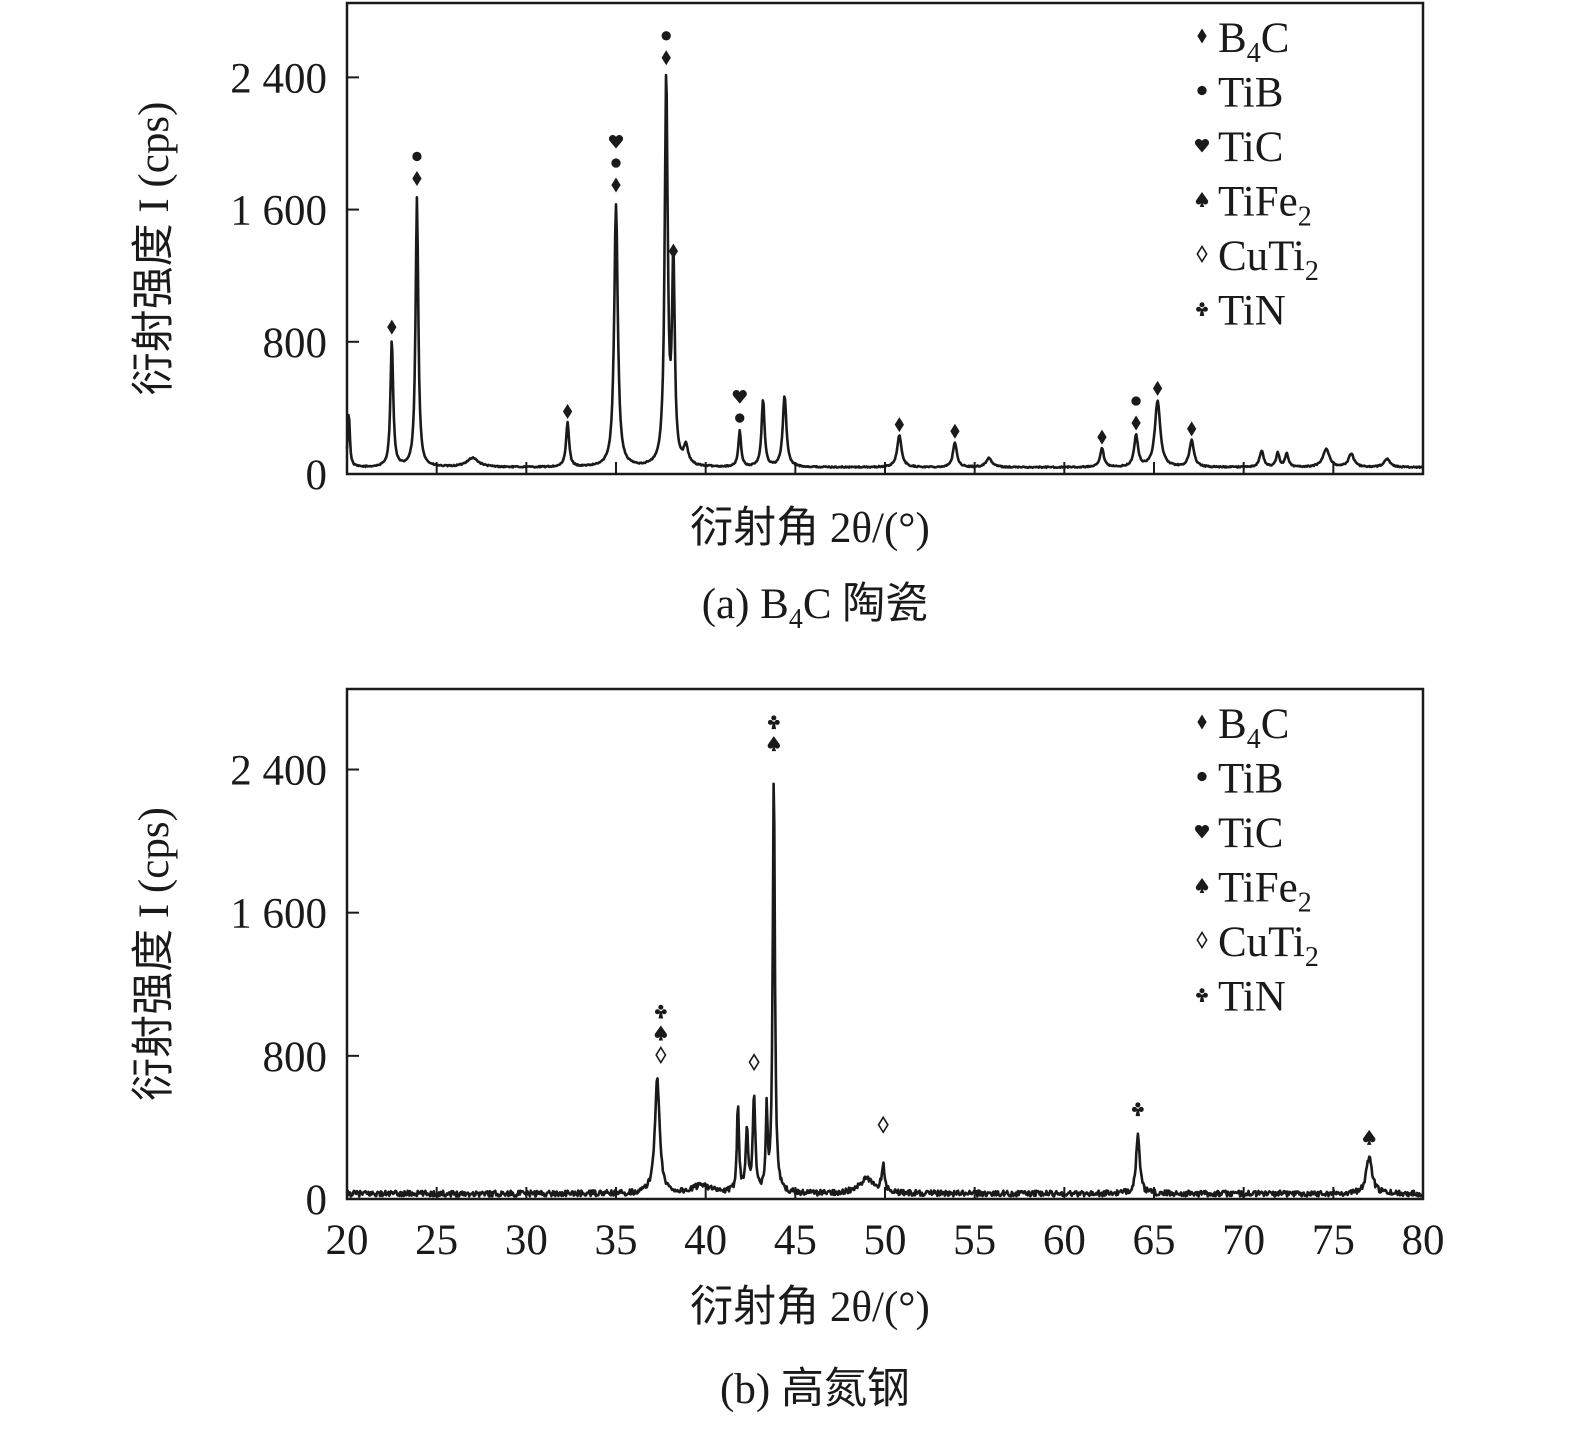  I want to click on x-tick-label-b-11: 75, so click(1333, 1240).